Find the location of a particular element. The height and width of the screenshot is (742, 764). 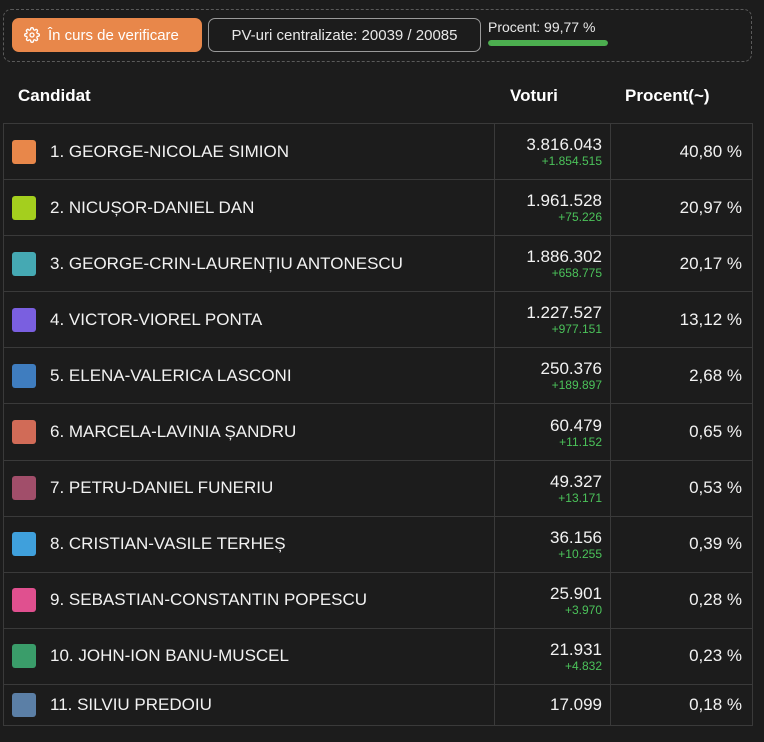

votes-cell: 250.376 +189.897 is located at coordinates (553, 376).